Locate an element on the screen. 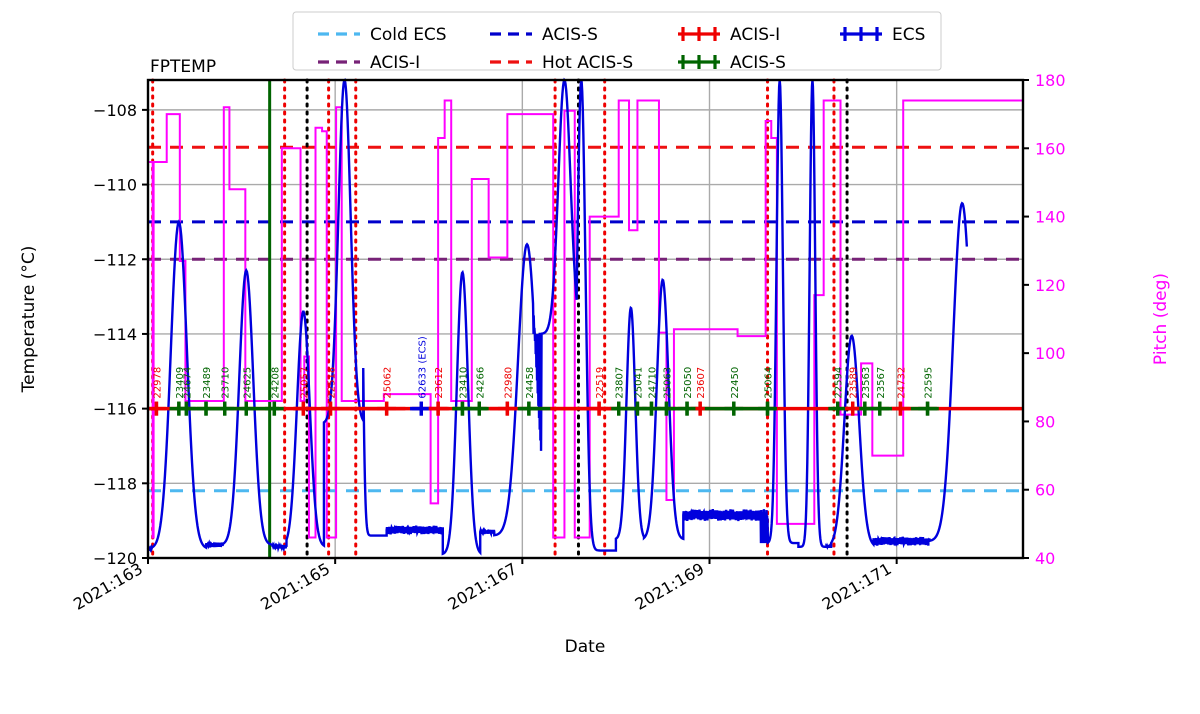 The image size is (1200, 714). y-tick-label-right: 140 is located at coordinates (1050, 217).